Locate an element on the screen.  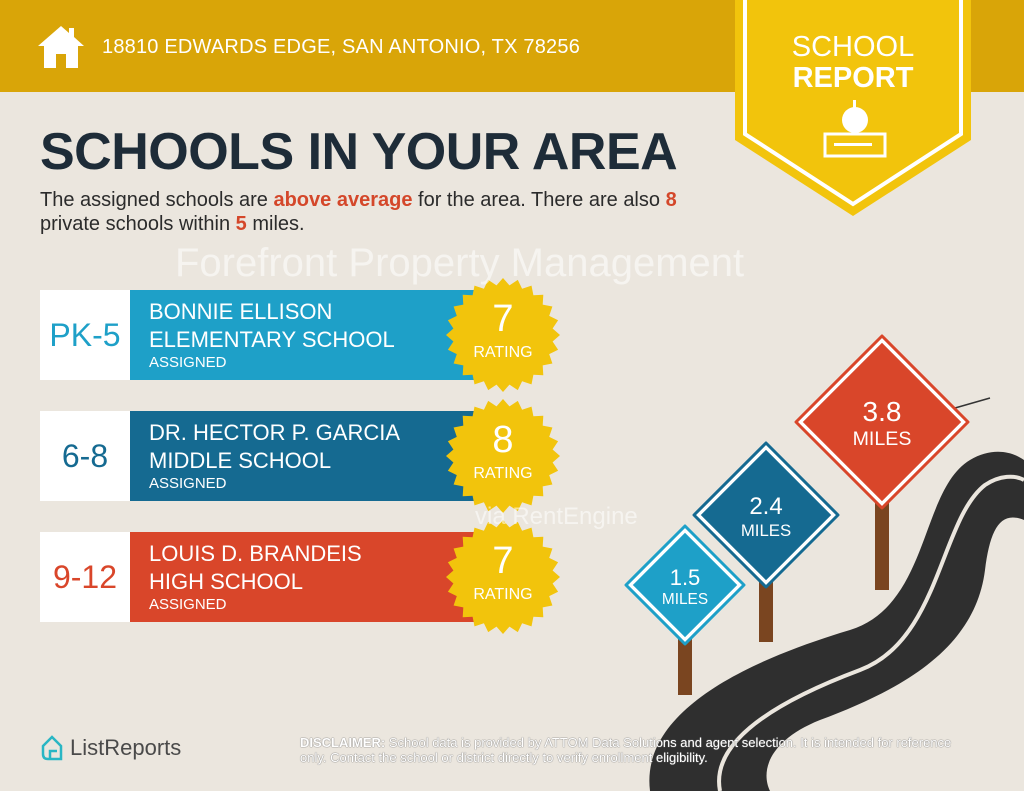
grade-range: PK-5 is located at coordinates (85, 335).